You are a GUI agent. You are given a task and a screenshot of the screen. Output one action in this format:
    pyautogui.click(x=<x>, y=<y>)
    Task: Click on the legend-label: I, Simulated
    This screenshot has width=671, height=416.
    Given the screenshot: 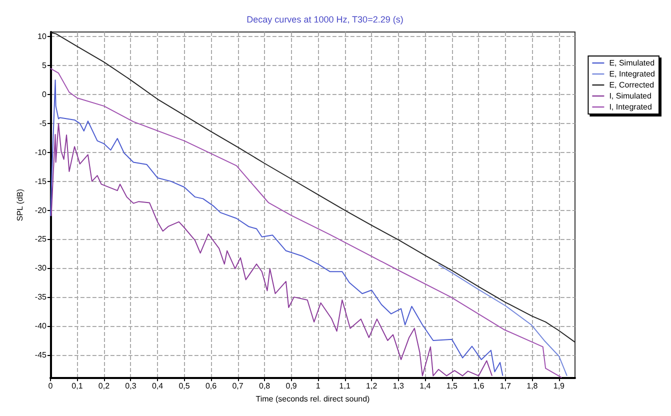 What is the action you would take?
    pyautogui.click(x=630, y=96)
    